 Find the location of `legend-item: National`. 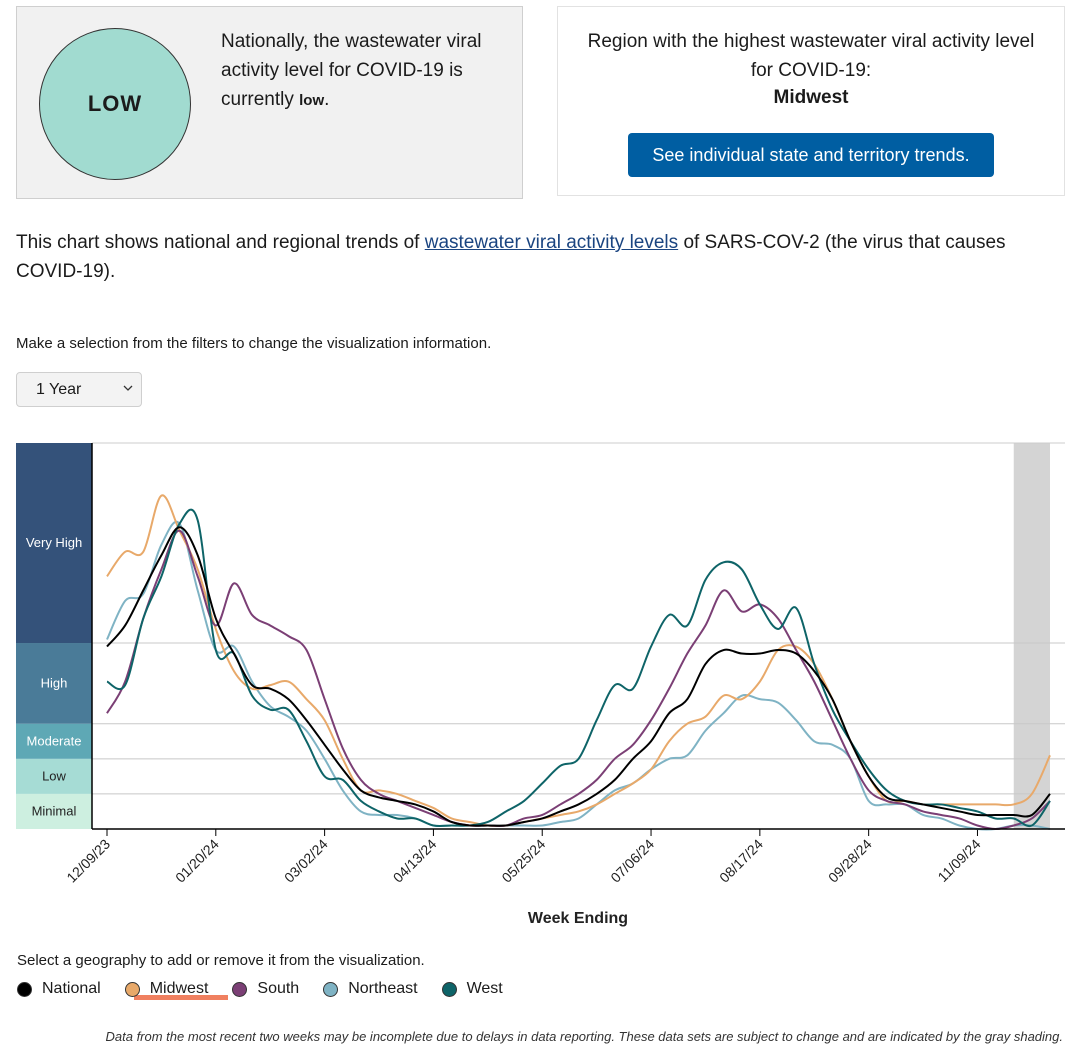

legend-item: National is located at coordinates (59, 989).